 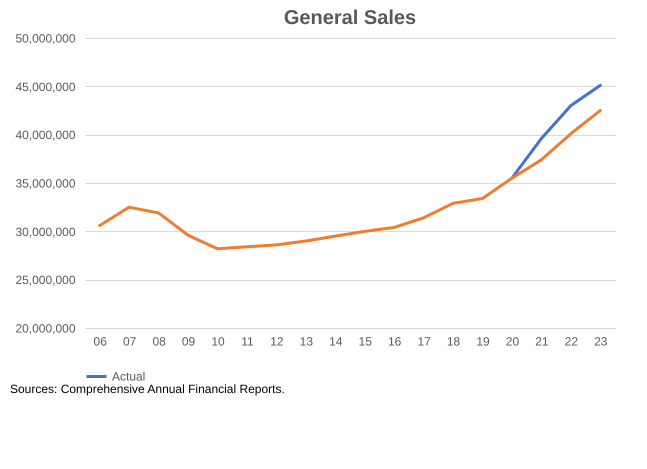 What do you see at coordinates (601, 341) in the screenshot?
I see `x-tick-label: 23` at bounding box center [601, 341].